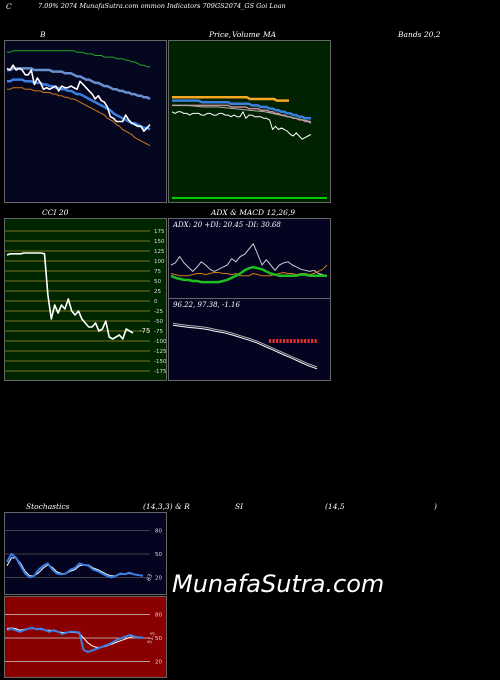  Describe the element at coordinates (159, 252) in the screenshot. I see `cci-tick-label: 125` at that location.